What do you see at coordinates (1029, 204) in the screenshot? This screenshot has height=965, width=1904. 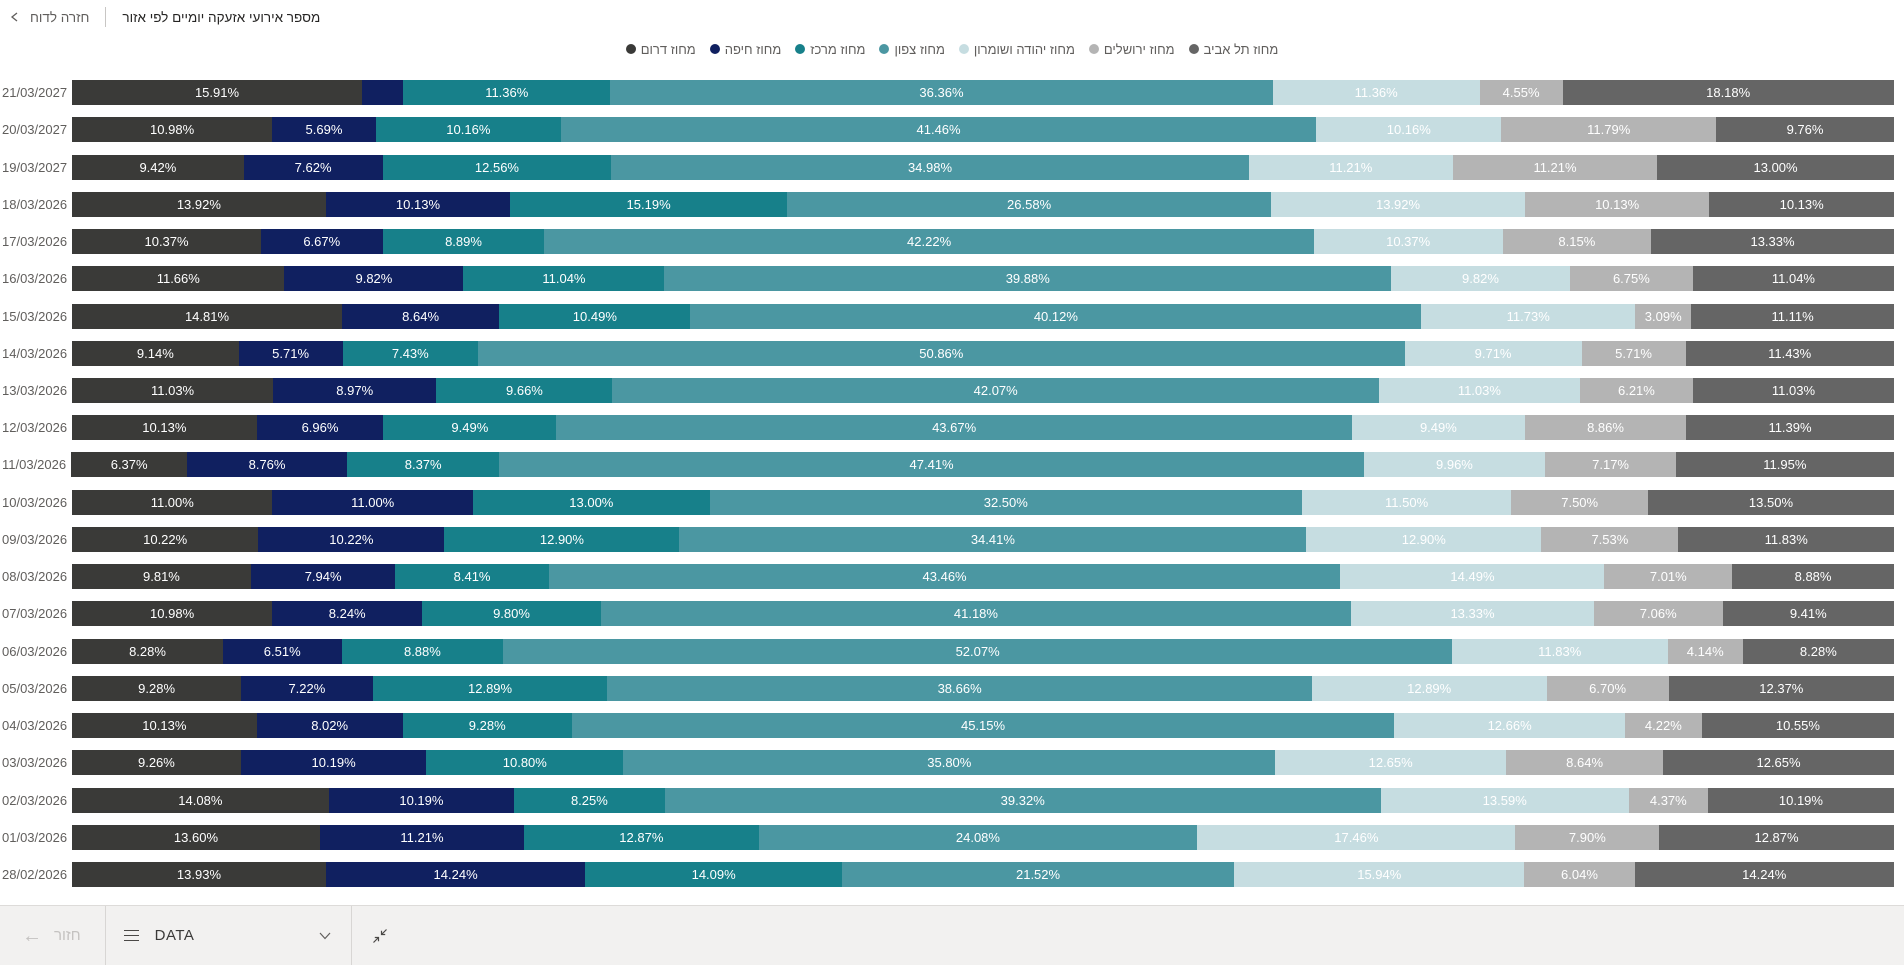 I see `bar-segment: 26.58%` at bounding box center [1029, 204].